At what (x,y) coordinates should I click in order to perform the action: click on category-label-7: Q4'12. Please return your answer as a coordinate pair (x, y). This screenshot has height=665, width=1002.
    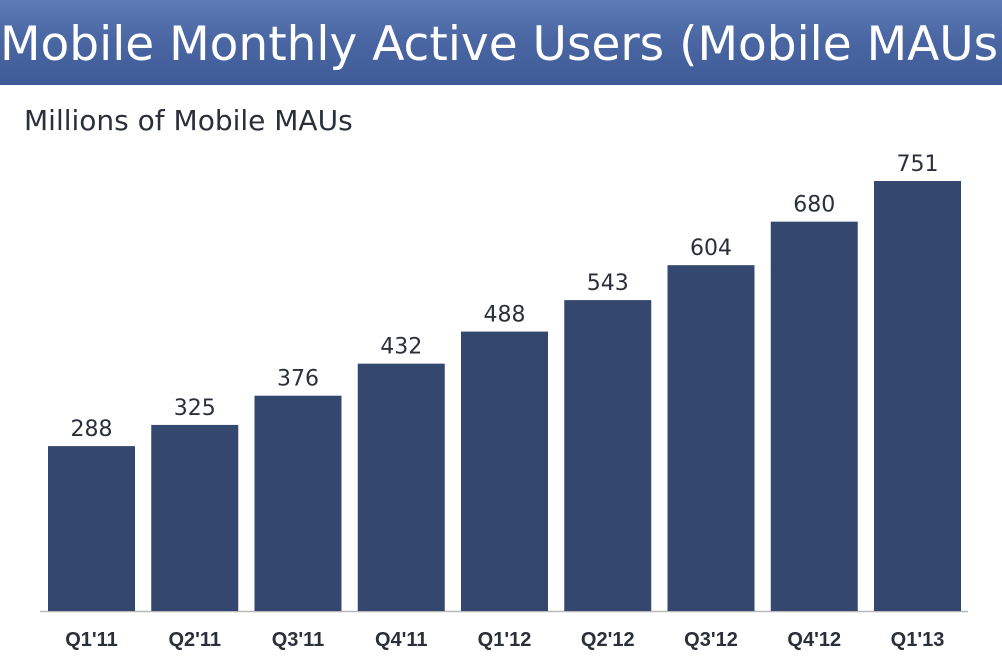
    Looking at the image, I should click on (814, 640).